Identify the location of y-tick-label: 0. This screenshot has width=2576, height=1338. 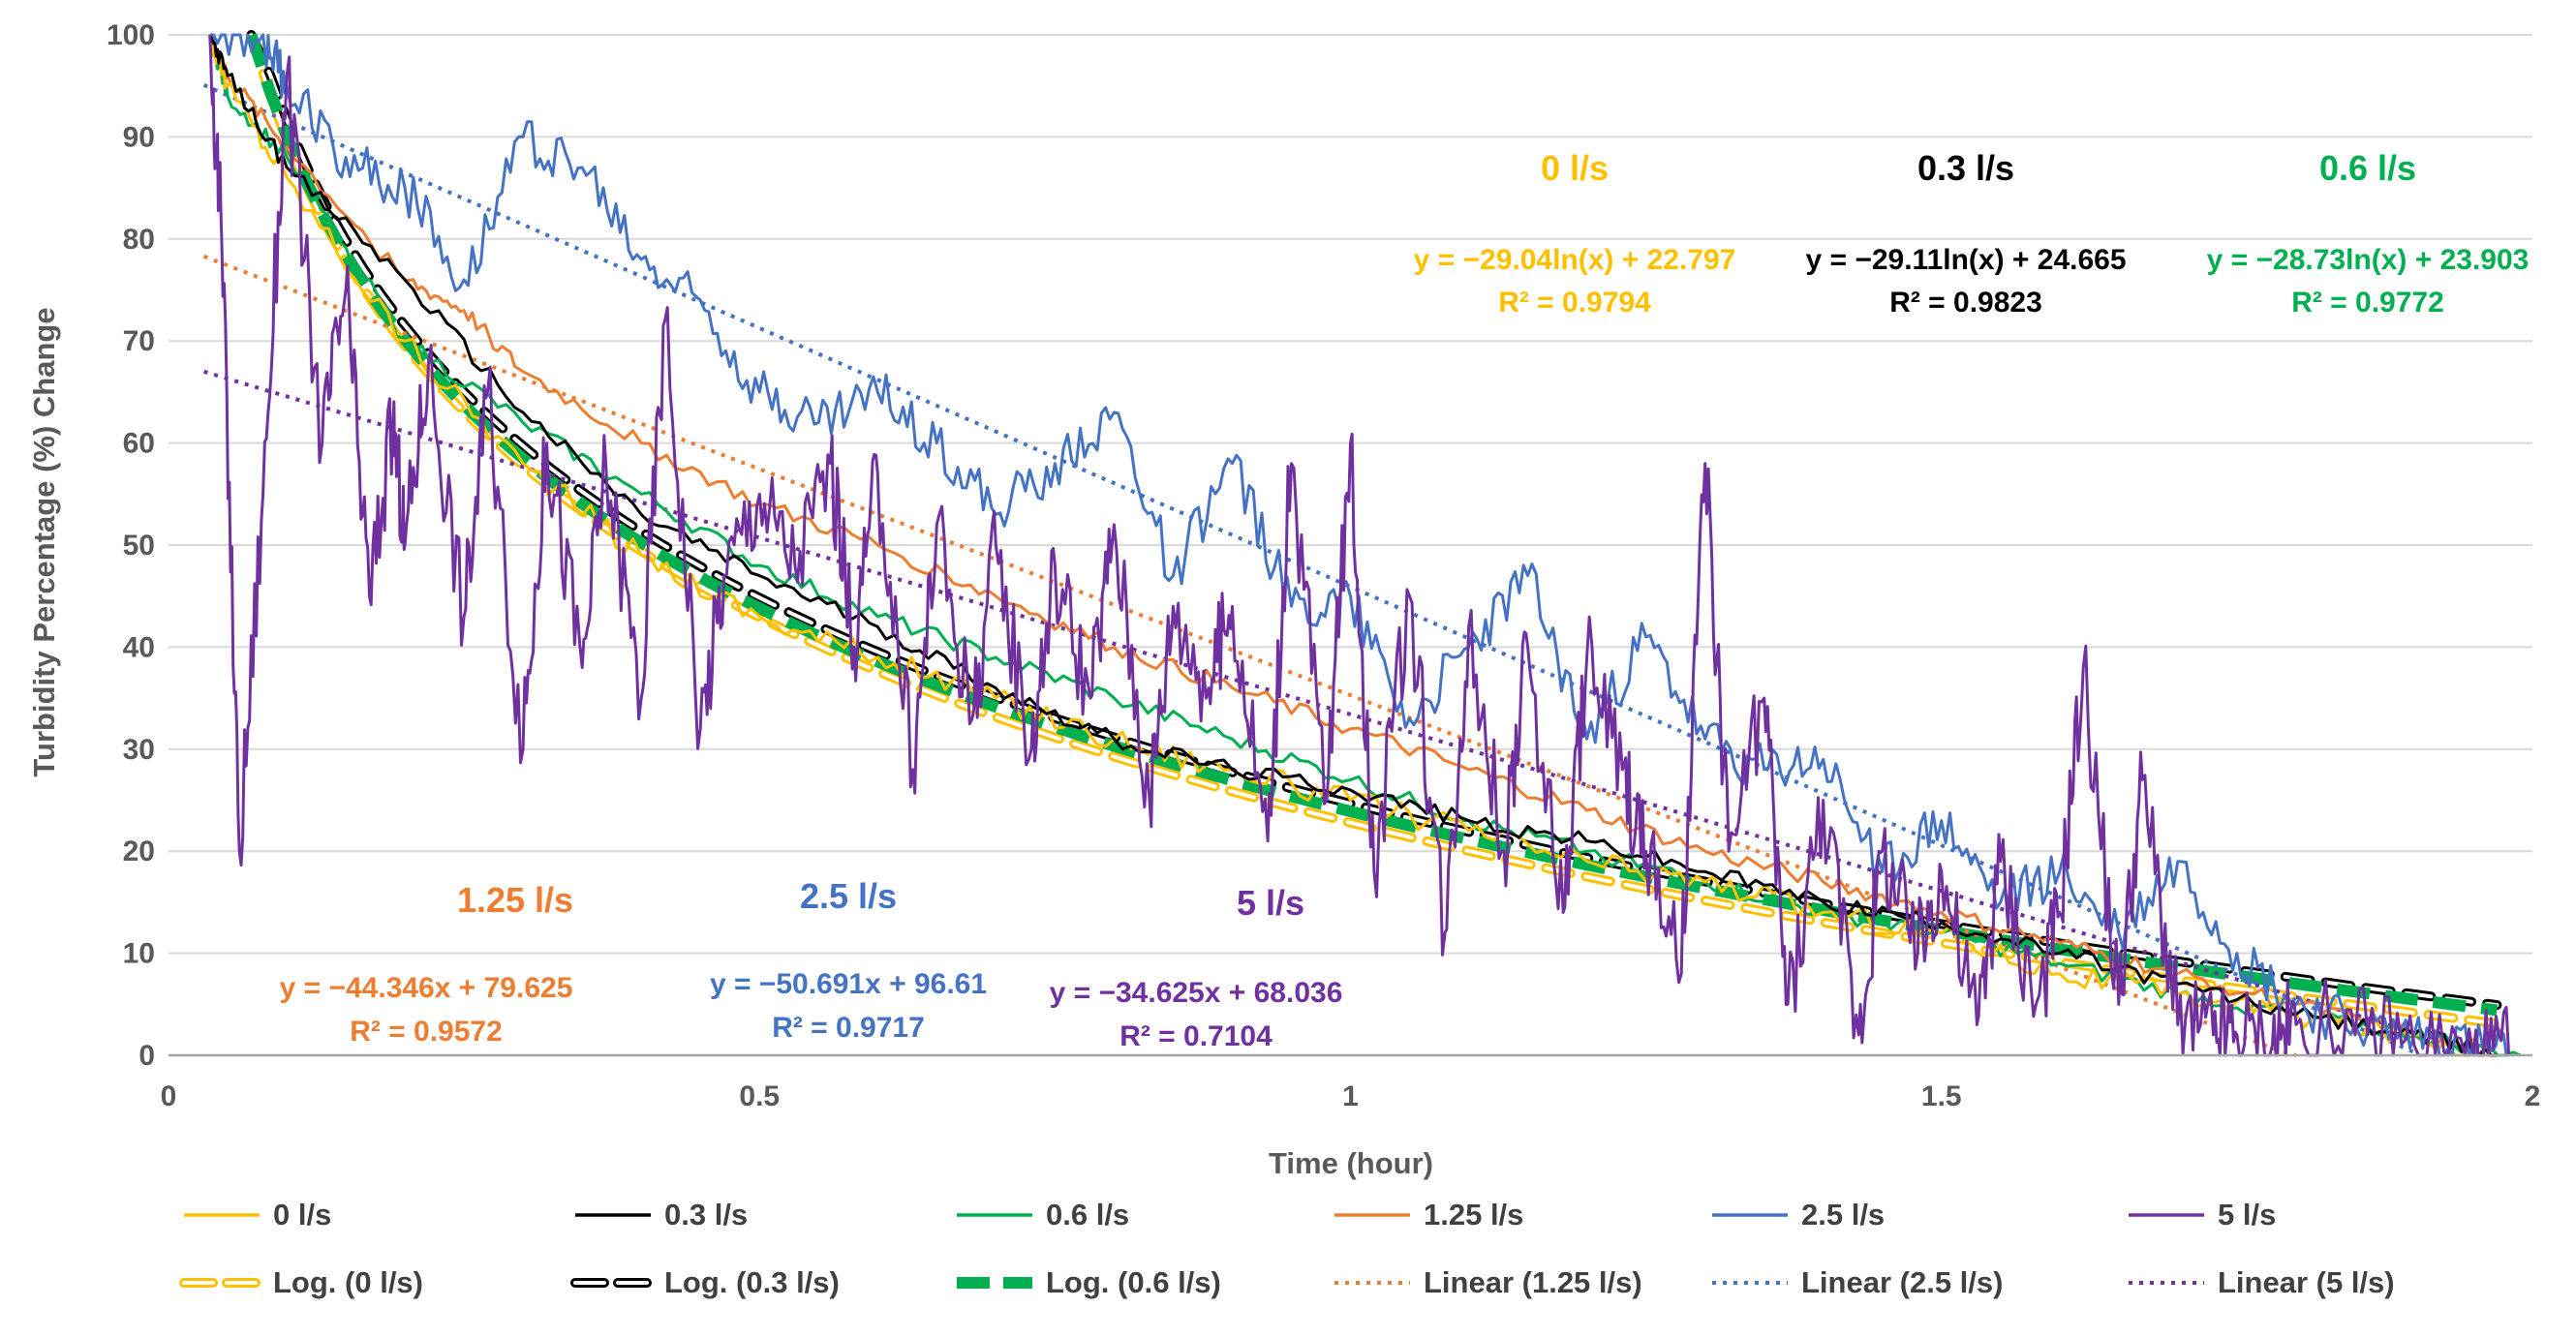
(146, 1056).